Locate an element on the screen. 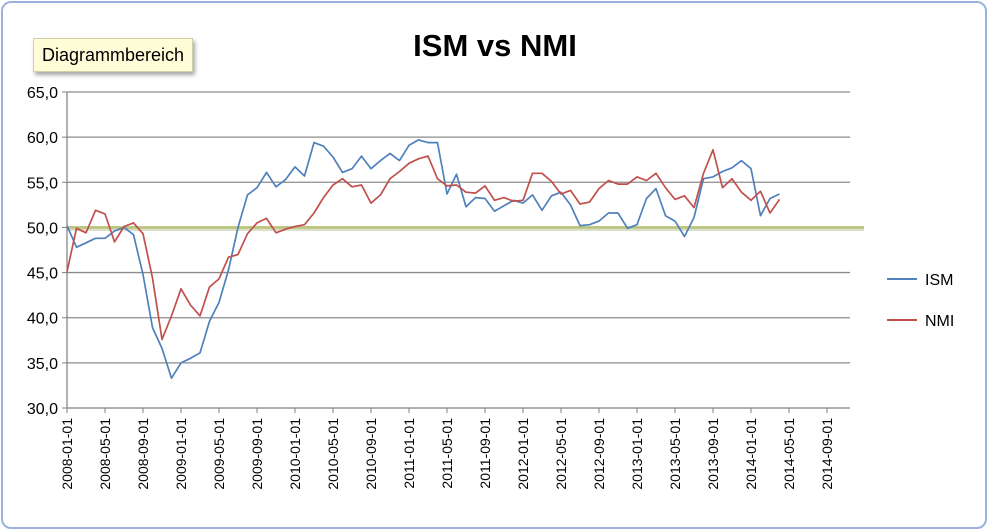  y-tick-label: 60,0 is located at coordinates (42, 138).